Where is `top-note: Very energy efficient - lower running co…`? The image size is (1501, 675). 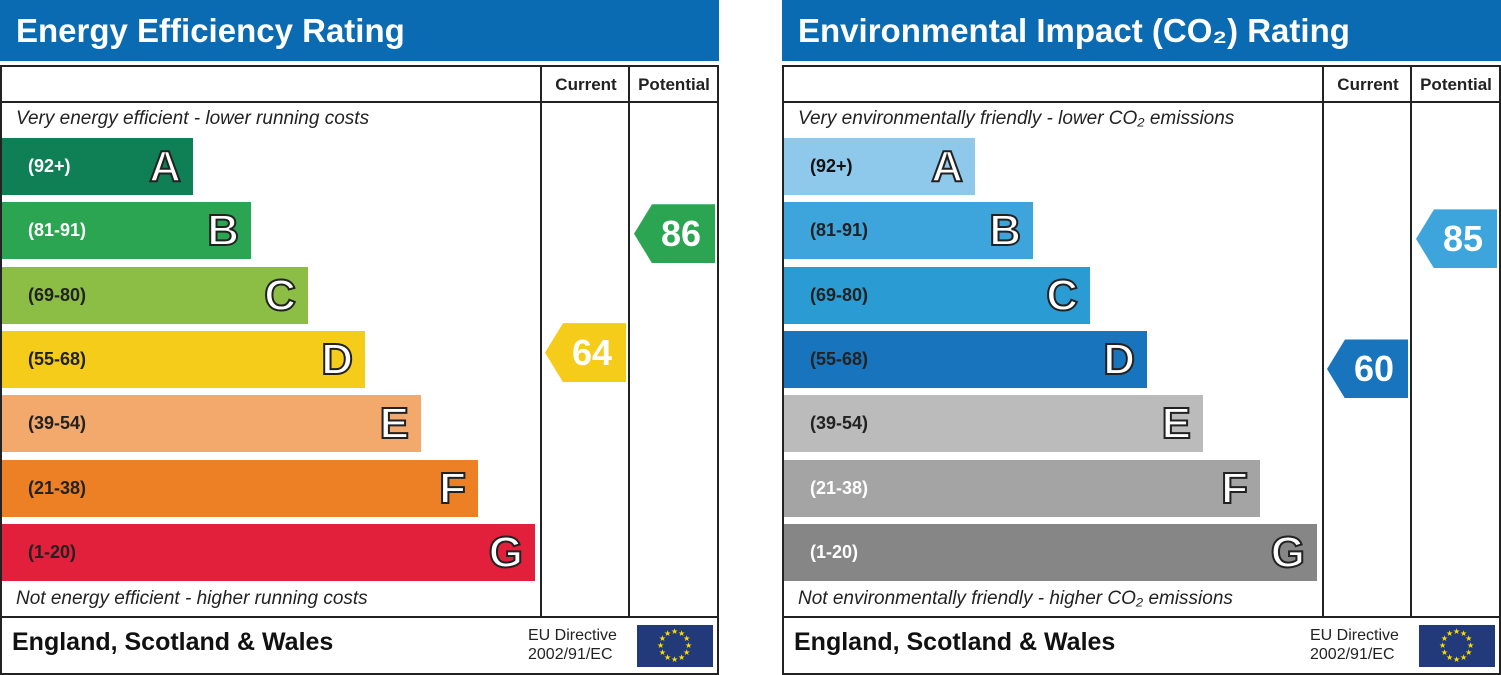
top-note: Very energy efficient - lower running co… is located at coordinates (193, 118).